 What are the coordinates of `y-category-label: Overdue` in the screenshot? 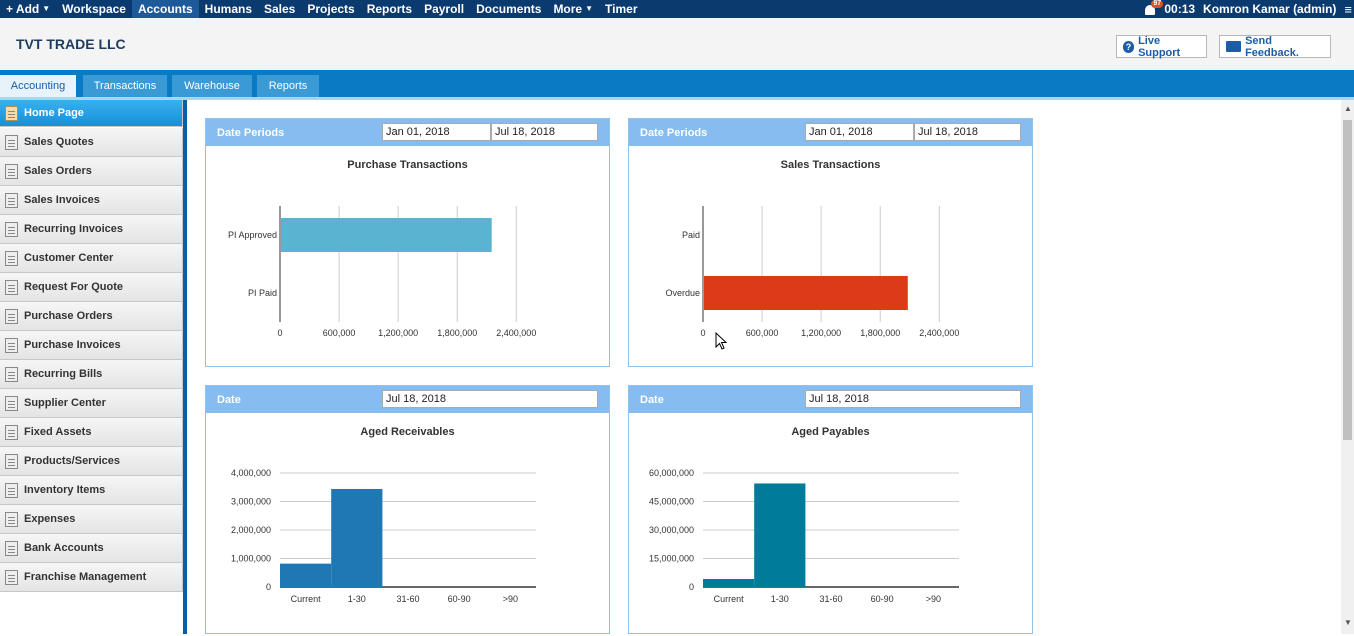 It's located at (682, 293).